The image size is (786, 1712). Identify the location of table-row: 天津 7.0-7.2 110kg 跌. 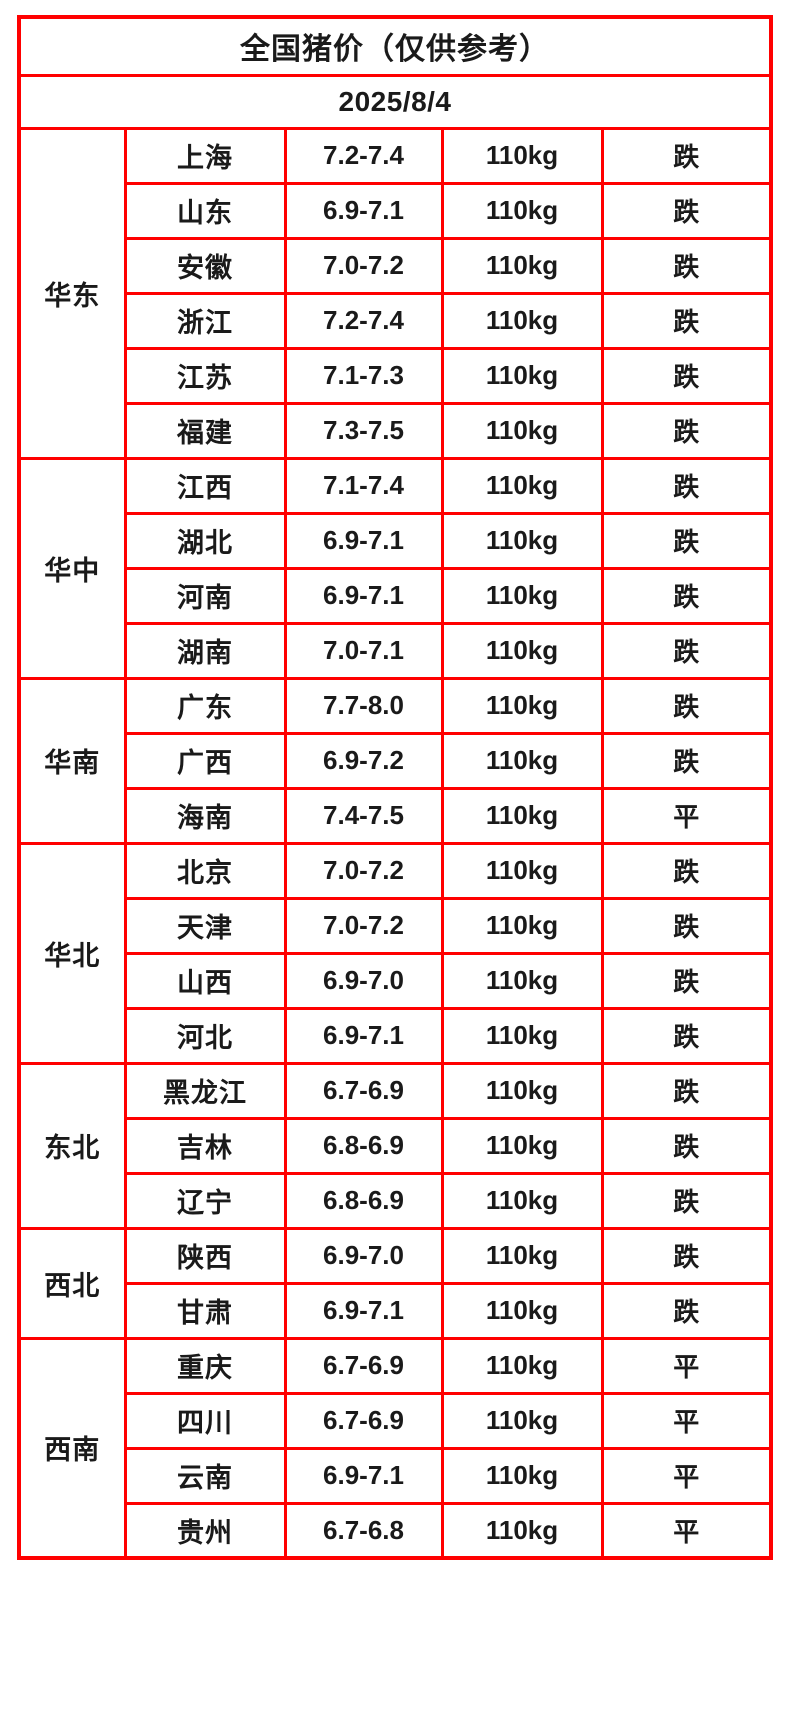
(396, 925).